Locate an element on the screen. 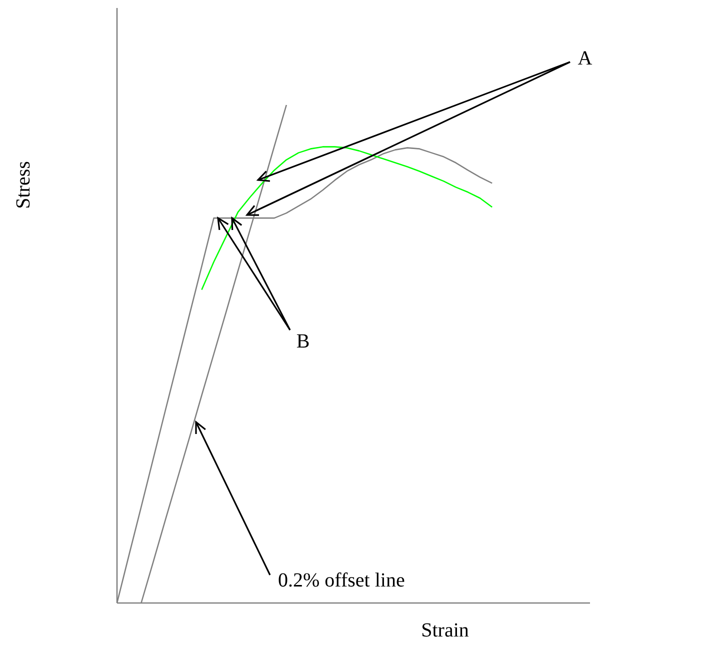  text: A is located at coordinates (585, 59).